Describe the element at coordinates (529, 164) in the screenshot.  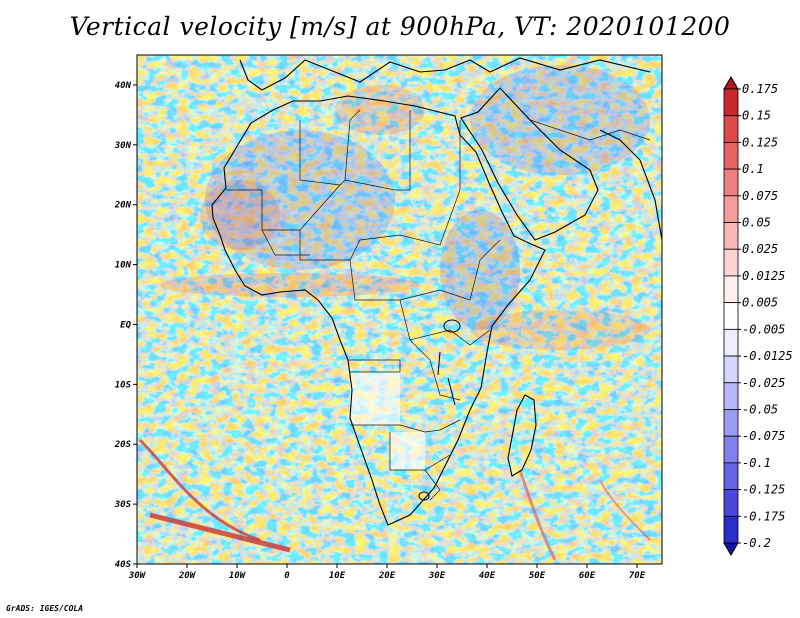
I see `arabia-coastline` at that location.